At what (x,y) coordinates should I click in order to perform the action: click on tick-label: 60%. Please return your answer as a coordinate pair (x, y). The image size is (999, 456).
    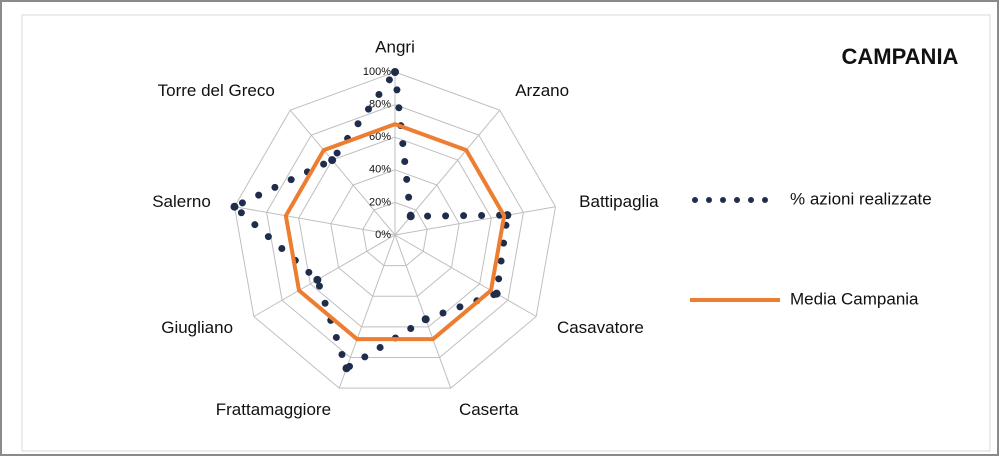
    Looking at the image, I should click on (380, 137).